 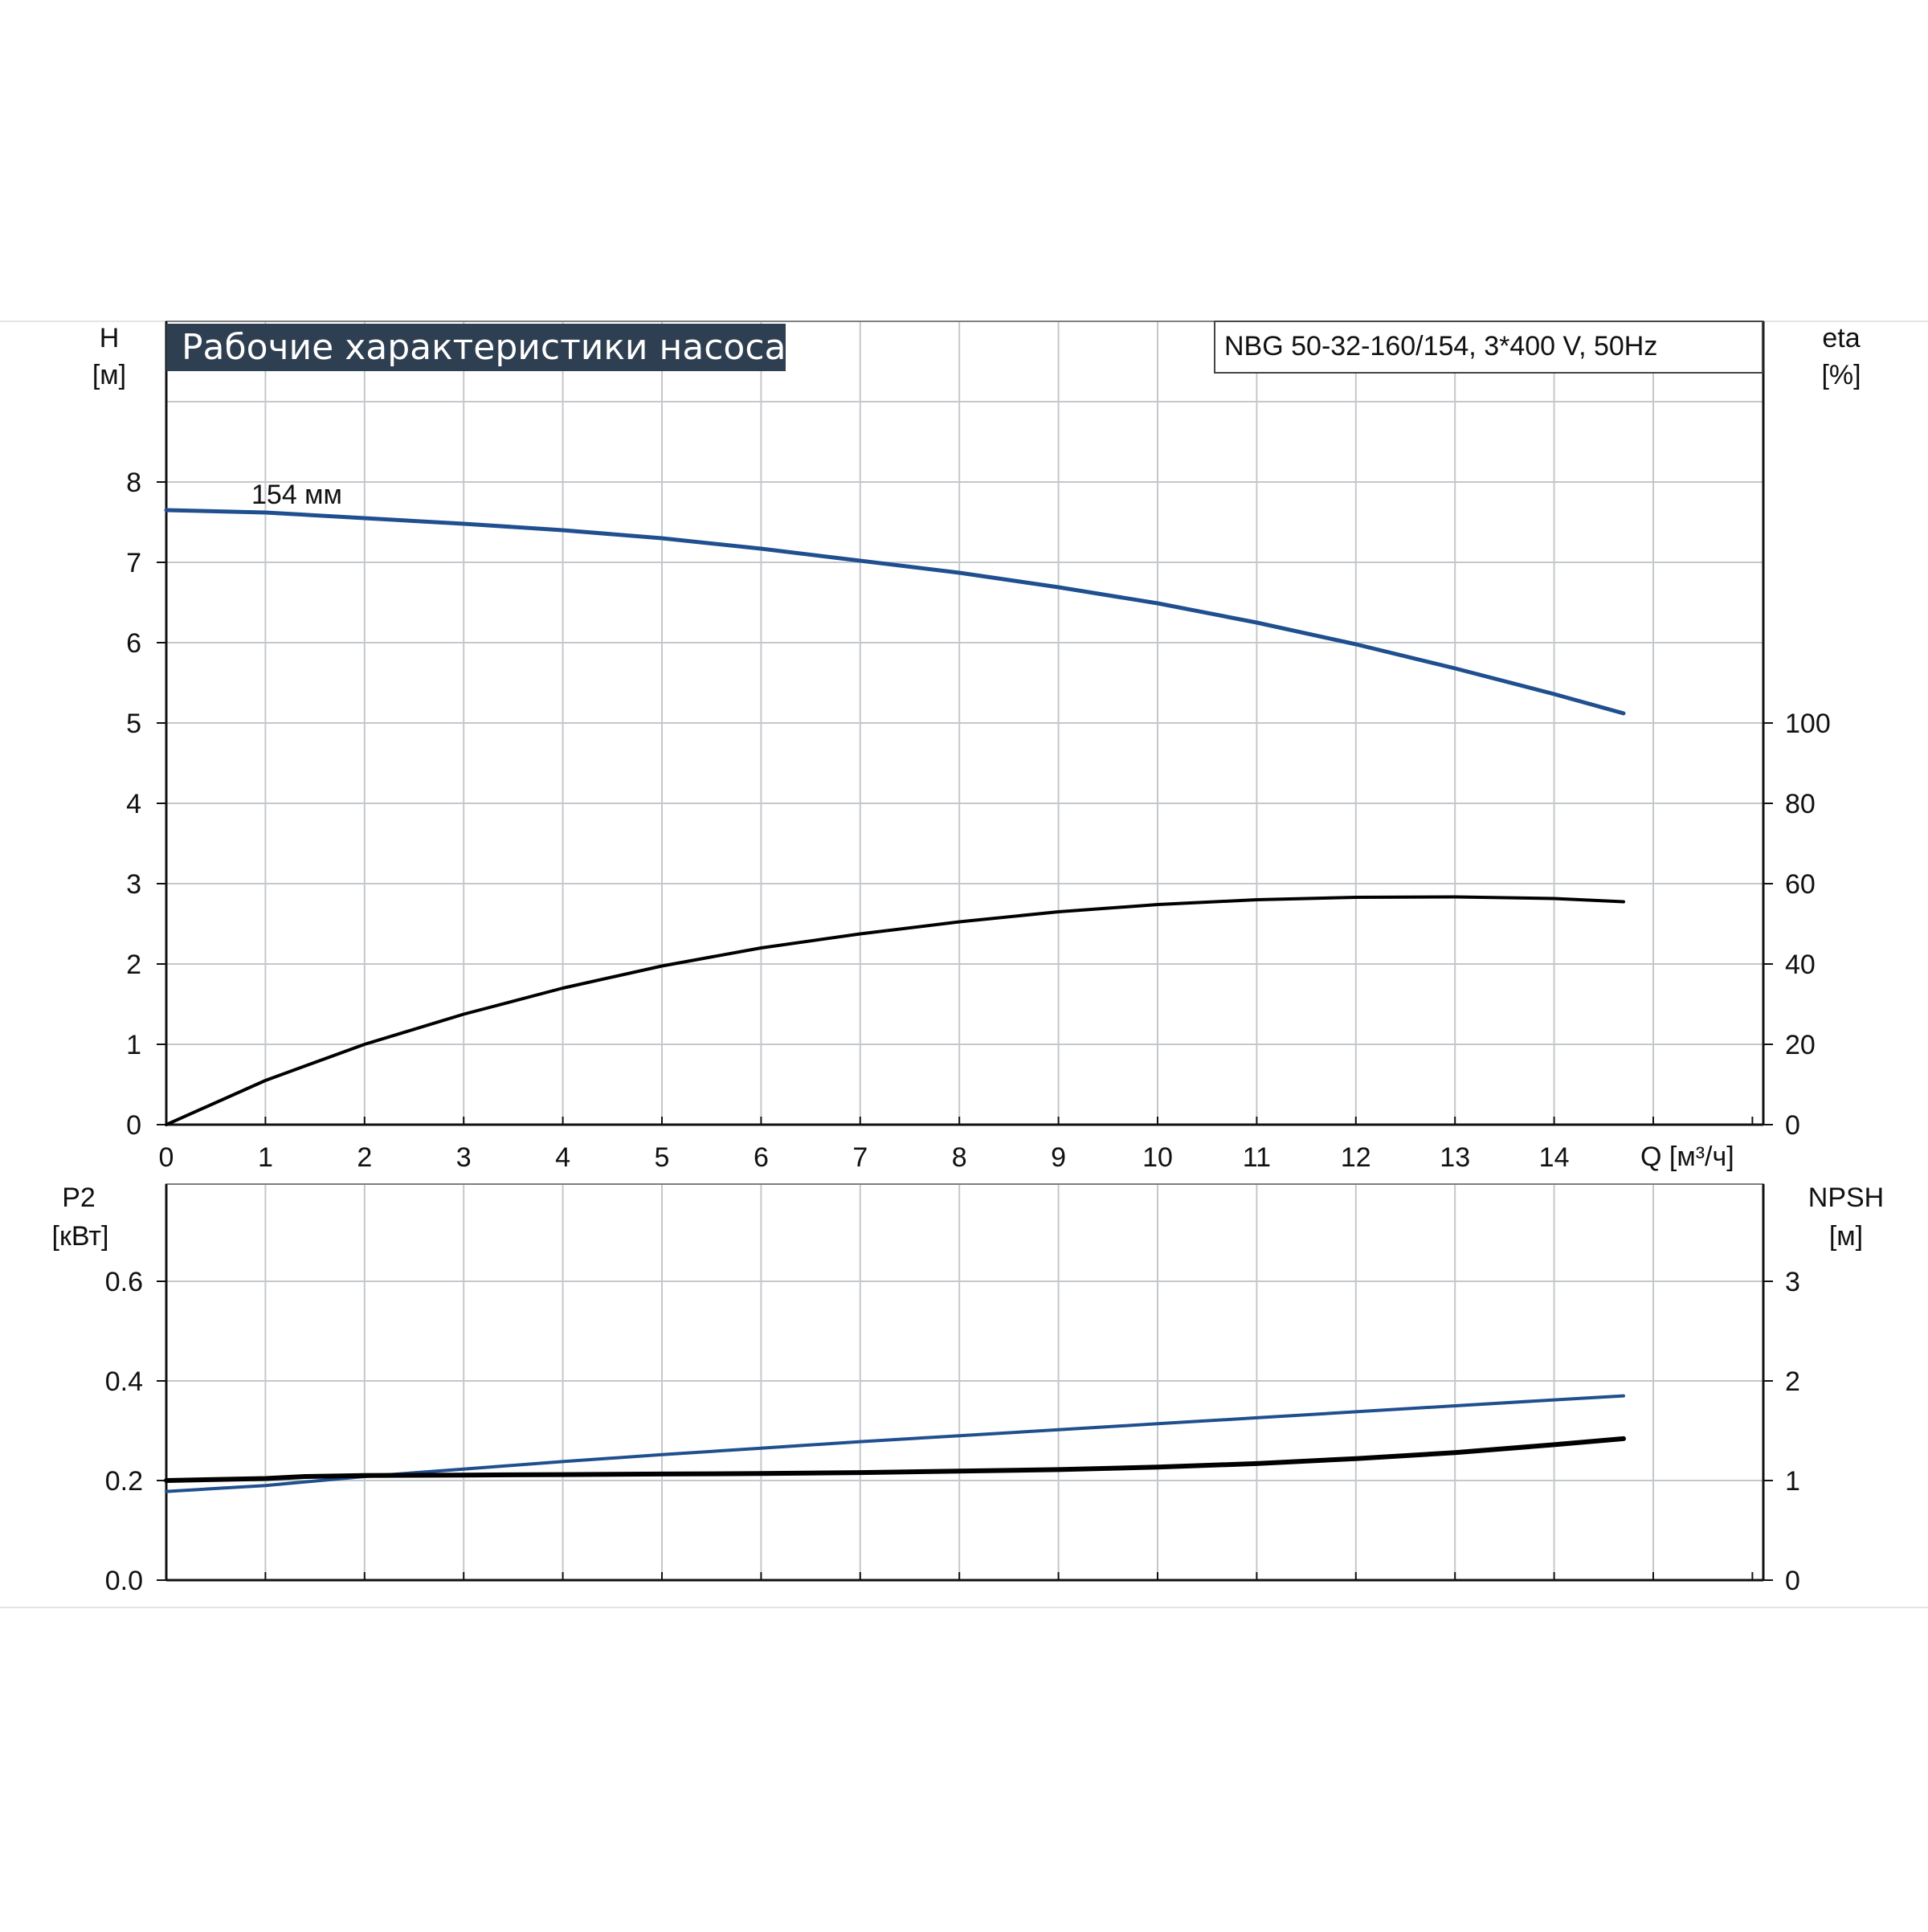 What do you see at coordinates (124, 1581) in the screenshot?
I see `p2-tick-label: 0.0` at bounding box center [124, 1581].